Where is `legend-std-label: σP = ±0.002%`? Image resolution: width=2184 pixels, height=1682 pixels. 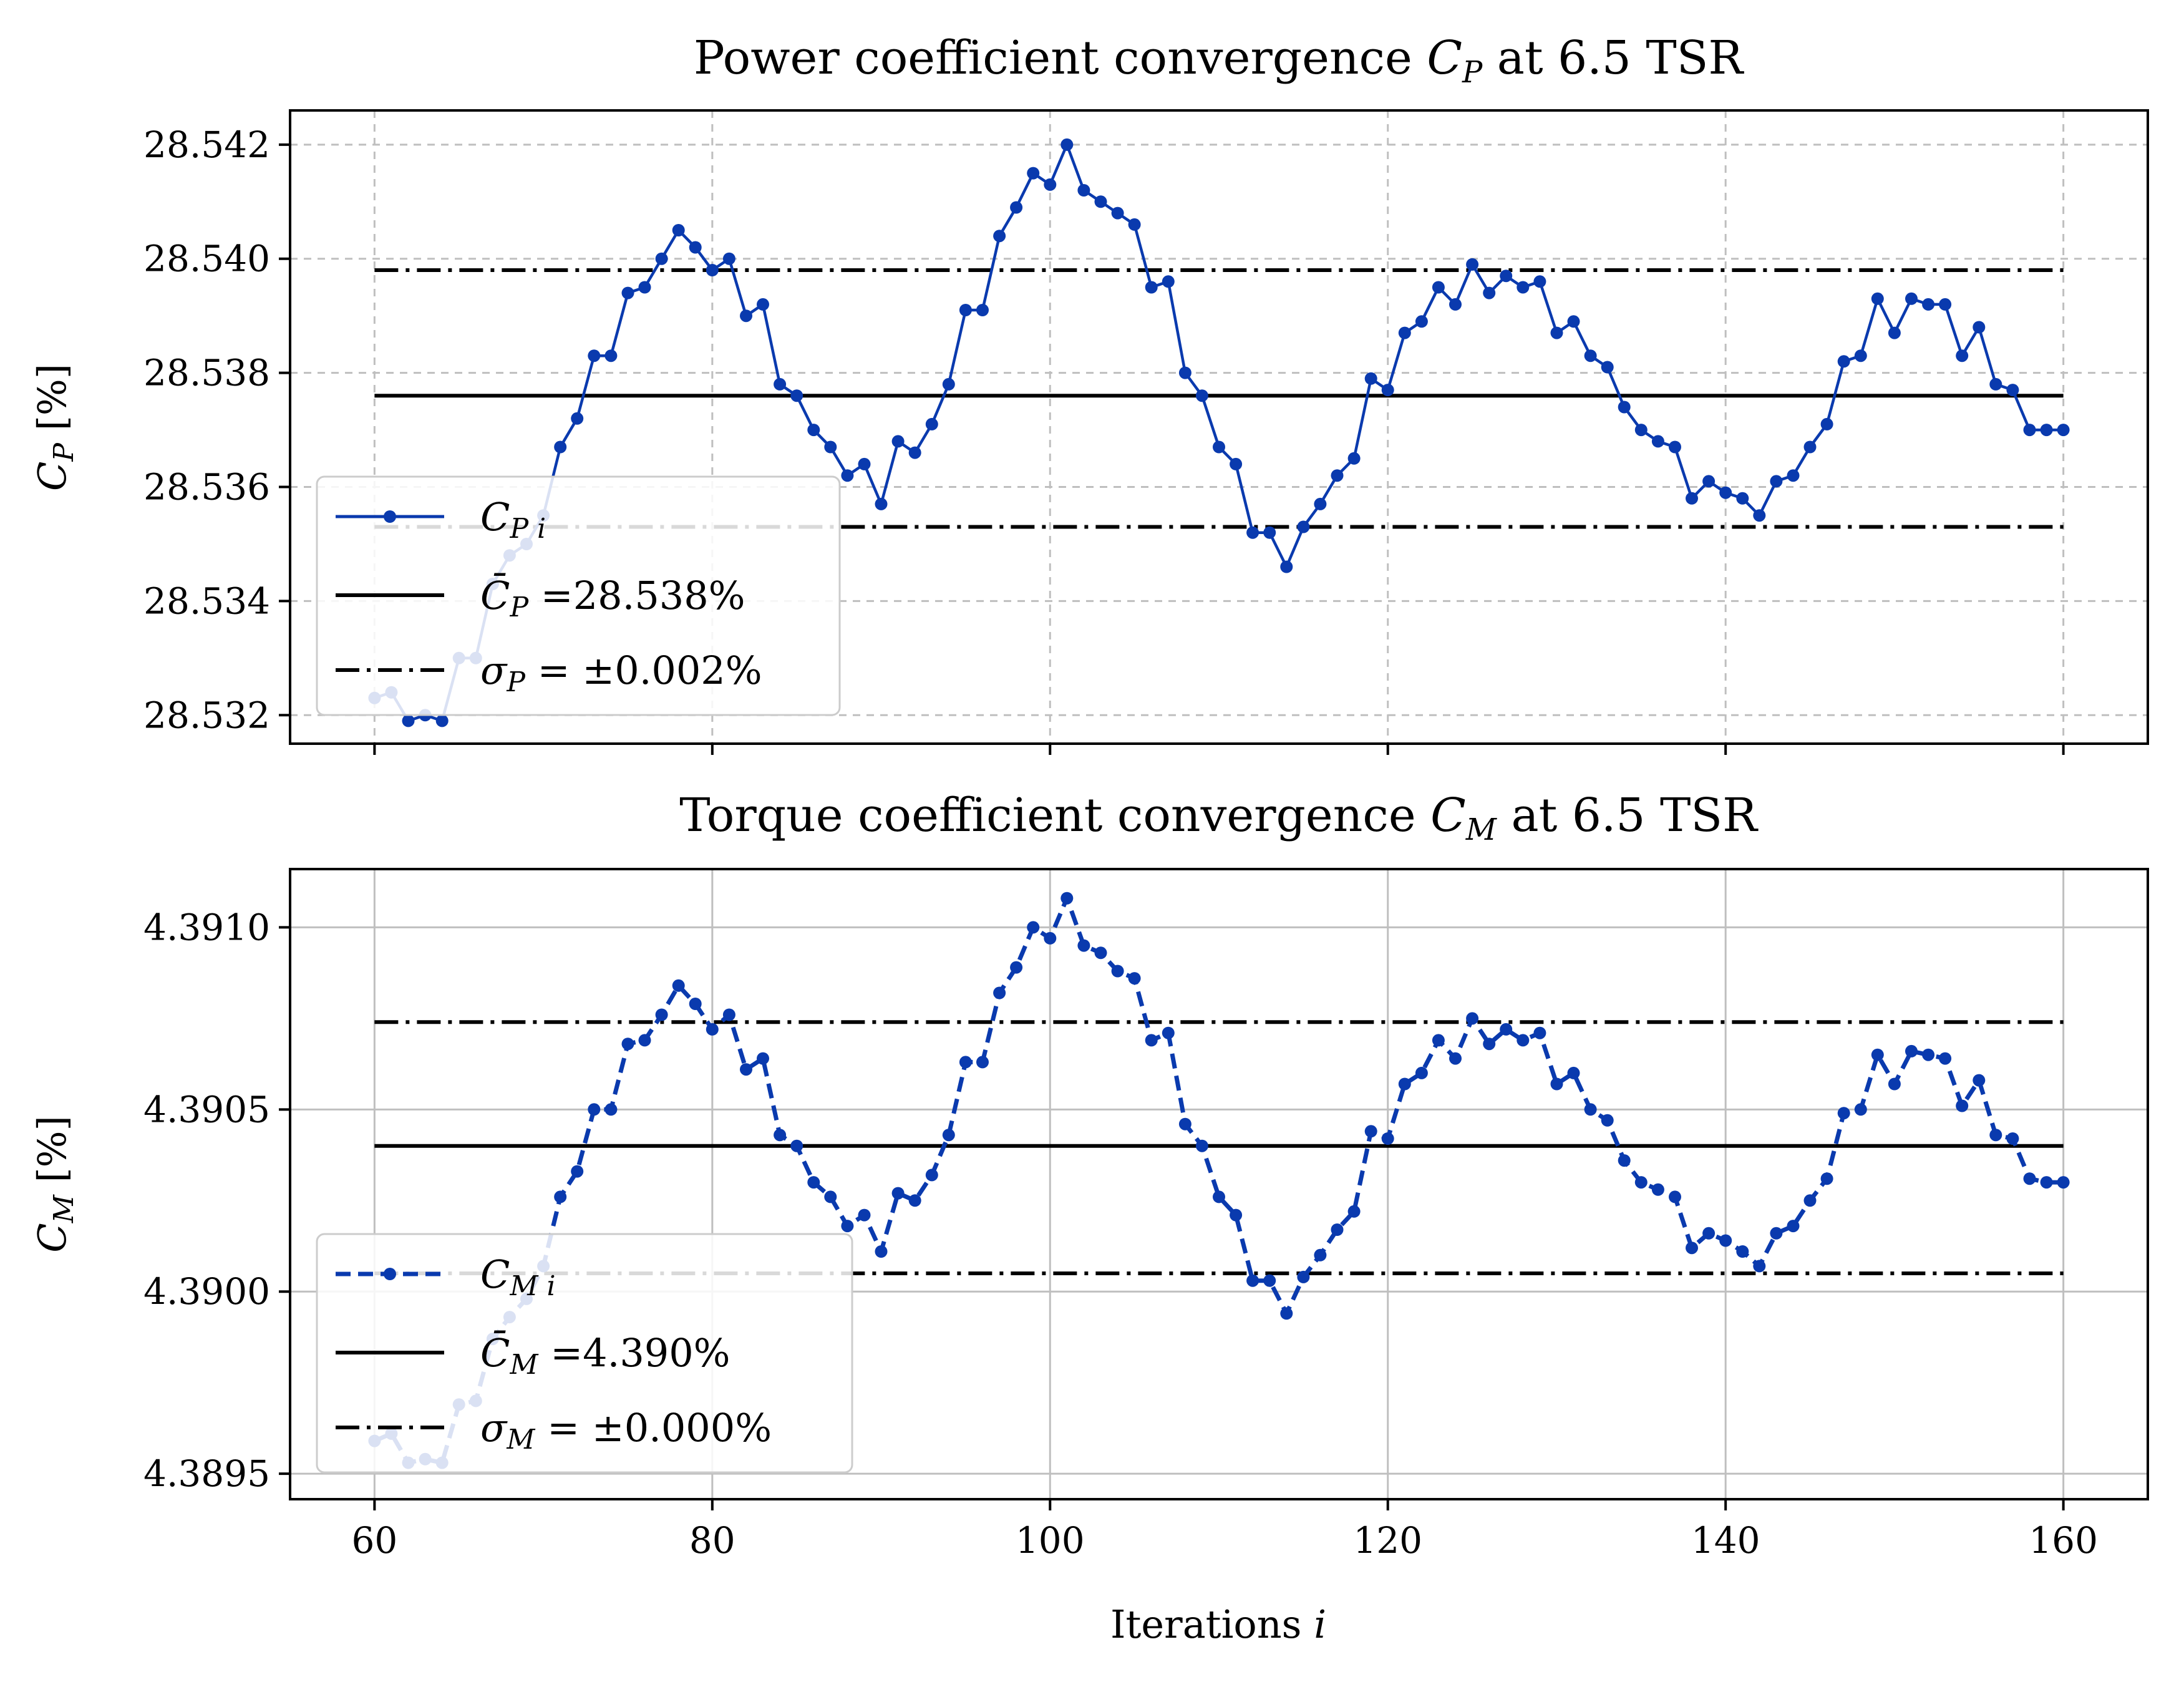
legend-std-label: σP = ±0.002% is located at coordinates (621, 673).